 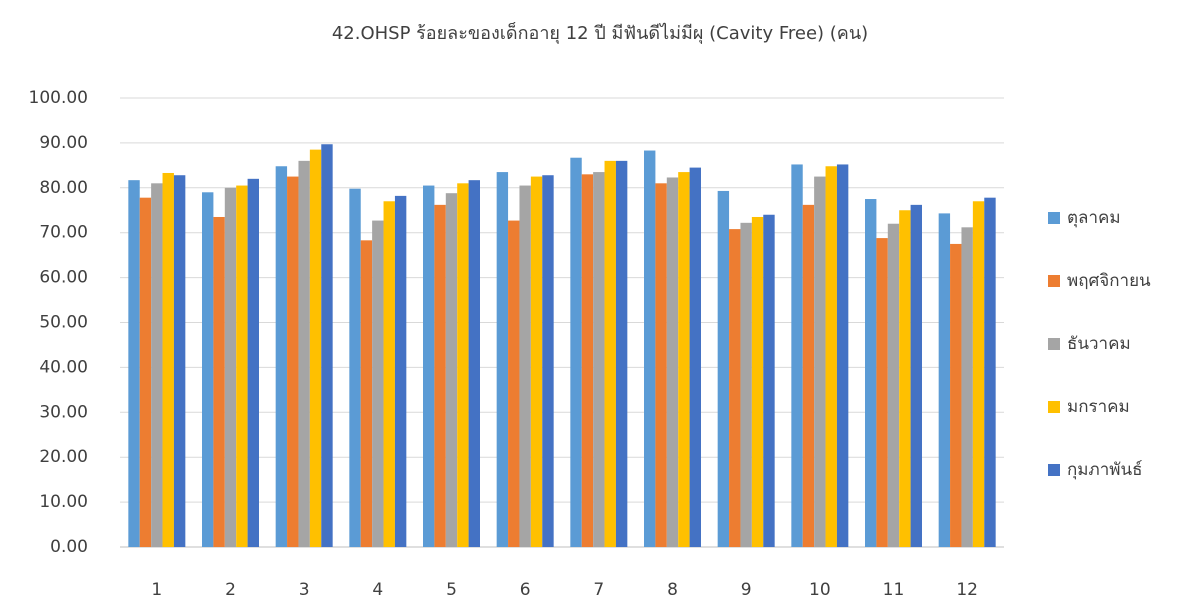 I want to click on y-tick-label: 50.00, so click(x=63, y=323).